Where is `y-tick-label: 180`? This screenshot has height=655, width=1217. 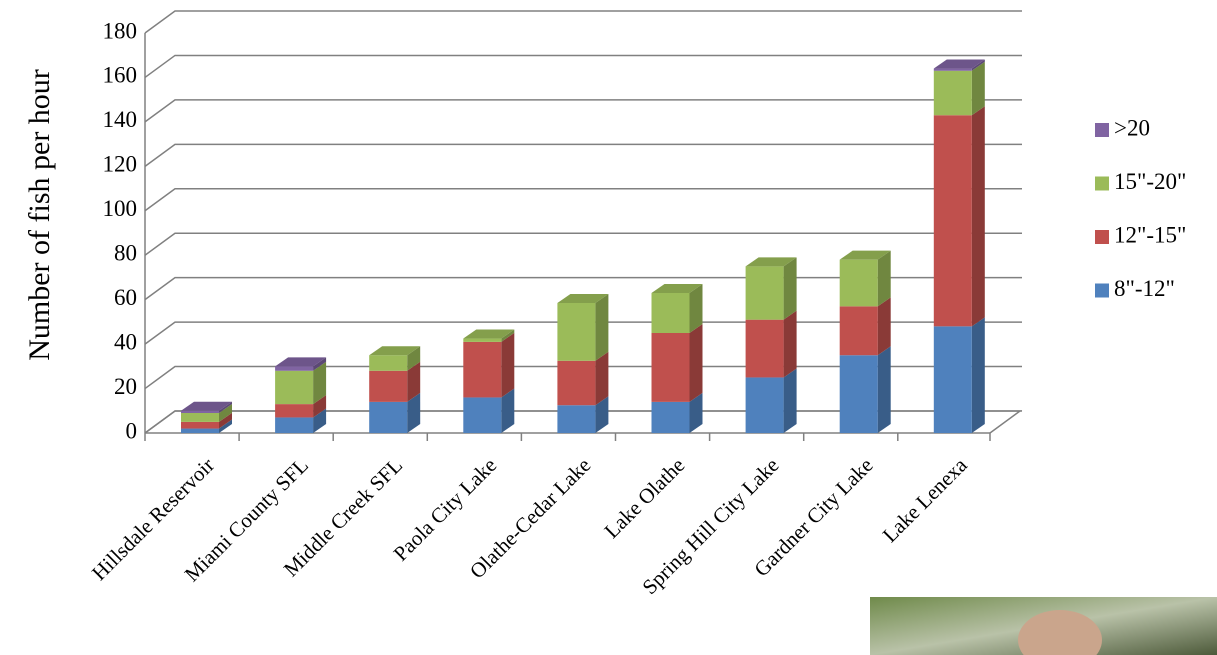
y-tick-label: 180 is located at coordinates (120, 30).